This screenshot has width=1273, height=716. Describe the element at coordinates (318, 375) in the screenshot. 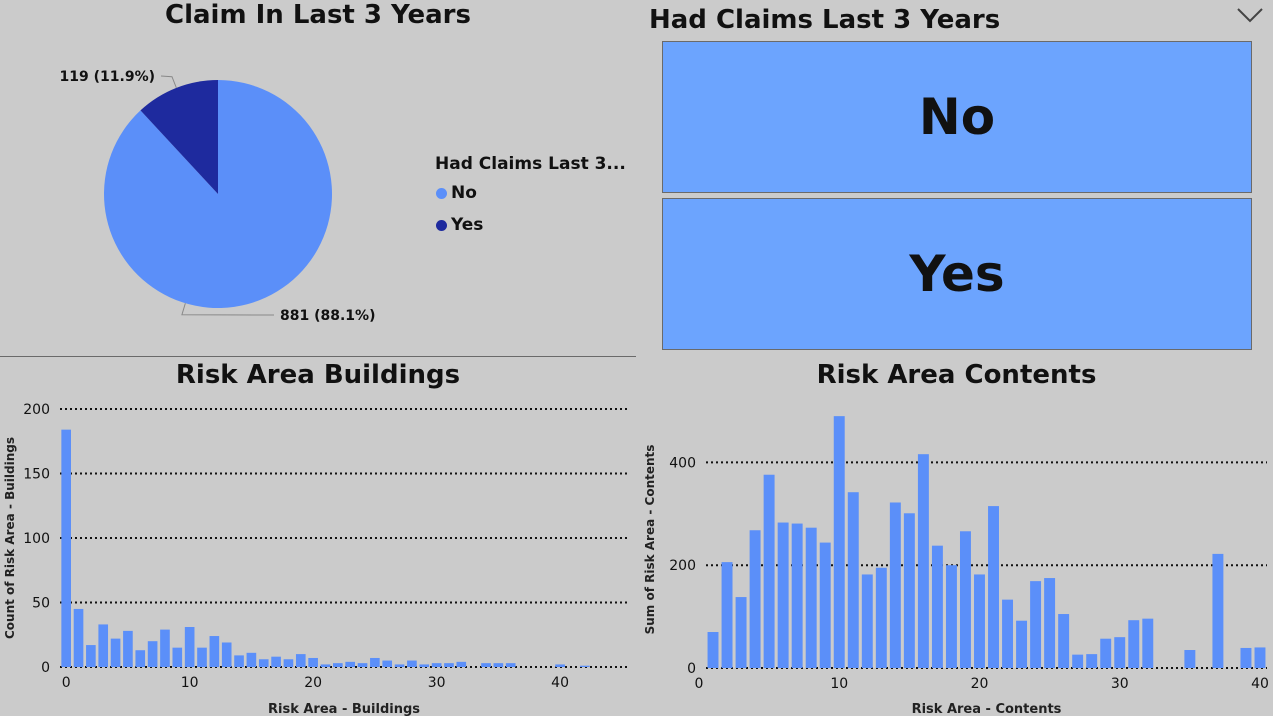

I see `buildings-chart-title: Risk Area Buildings` at that location.